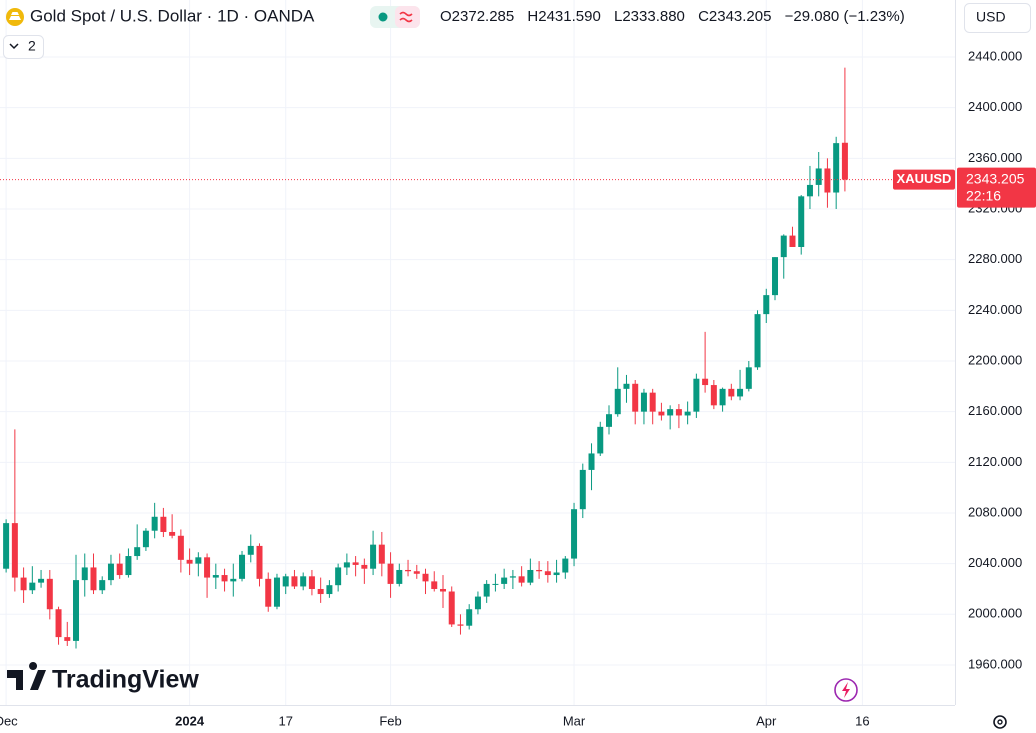  Describe the element at coordinates (407, 17) in the screenshot. I see `status-pill-right` at that location.